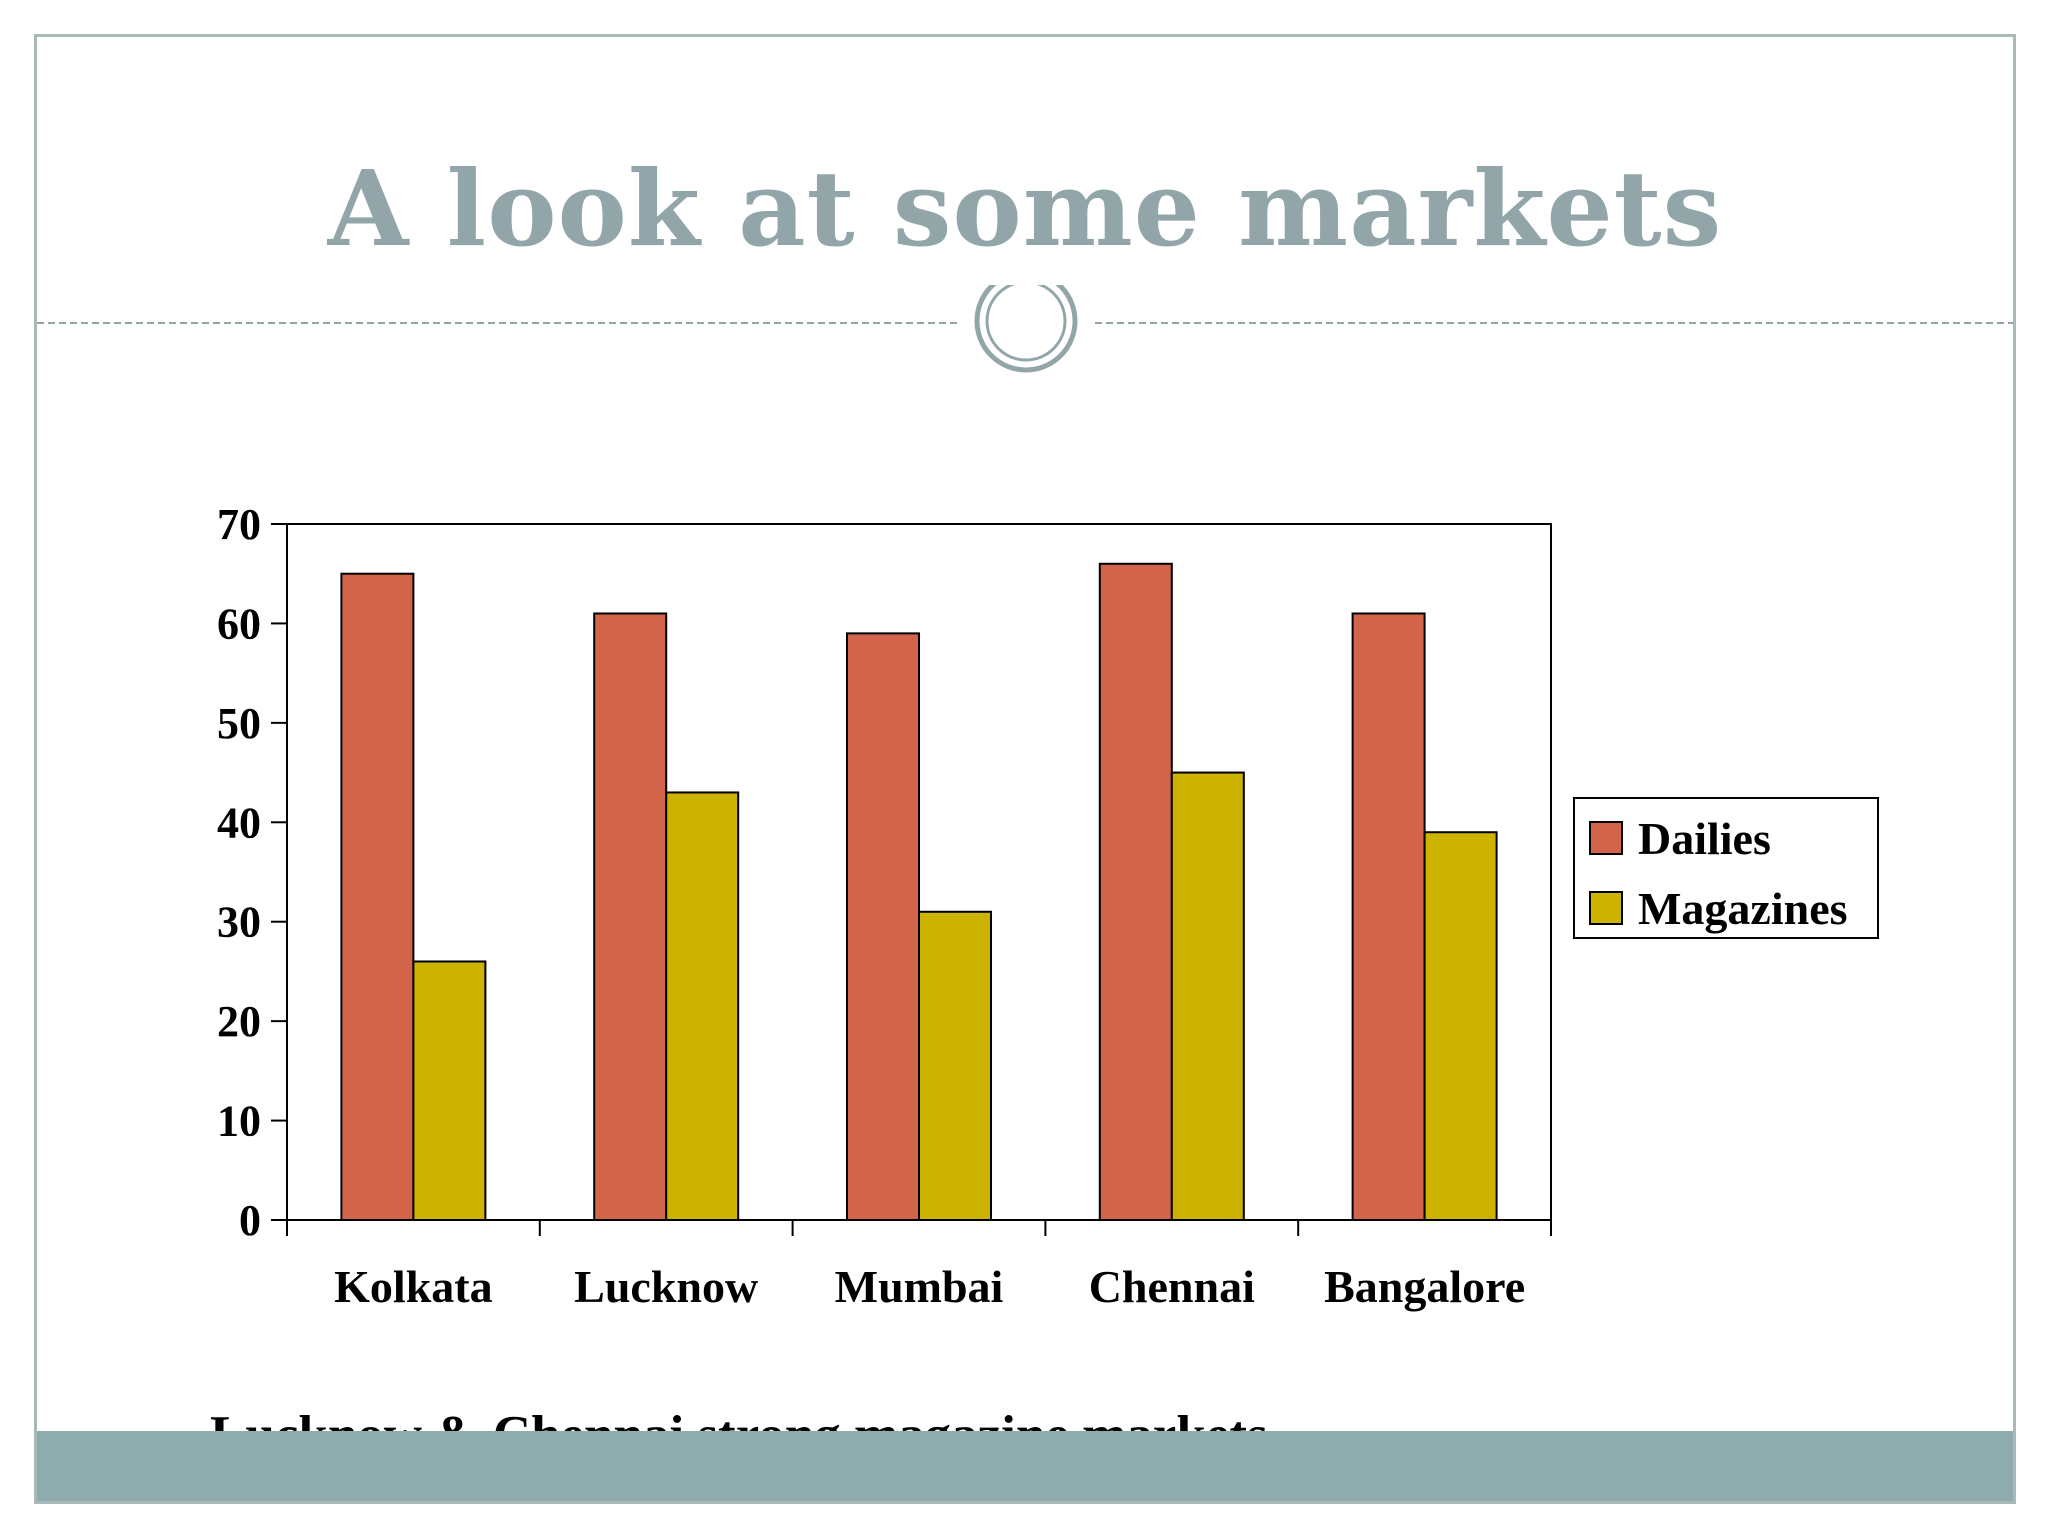 The image size is (2048, 1536). I want to click on y-tick-label: 30, so click(239, 922).